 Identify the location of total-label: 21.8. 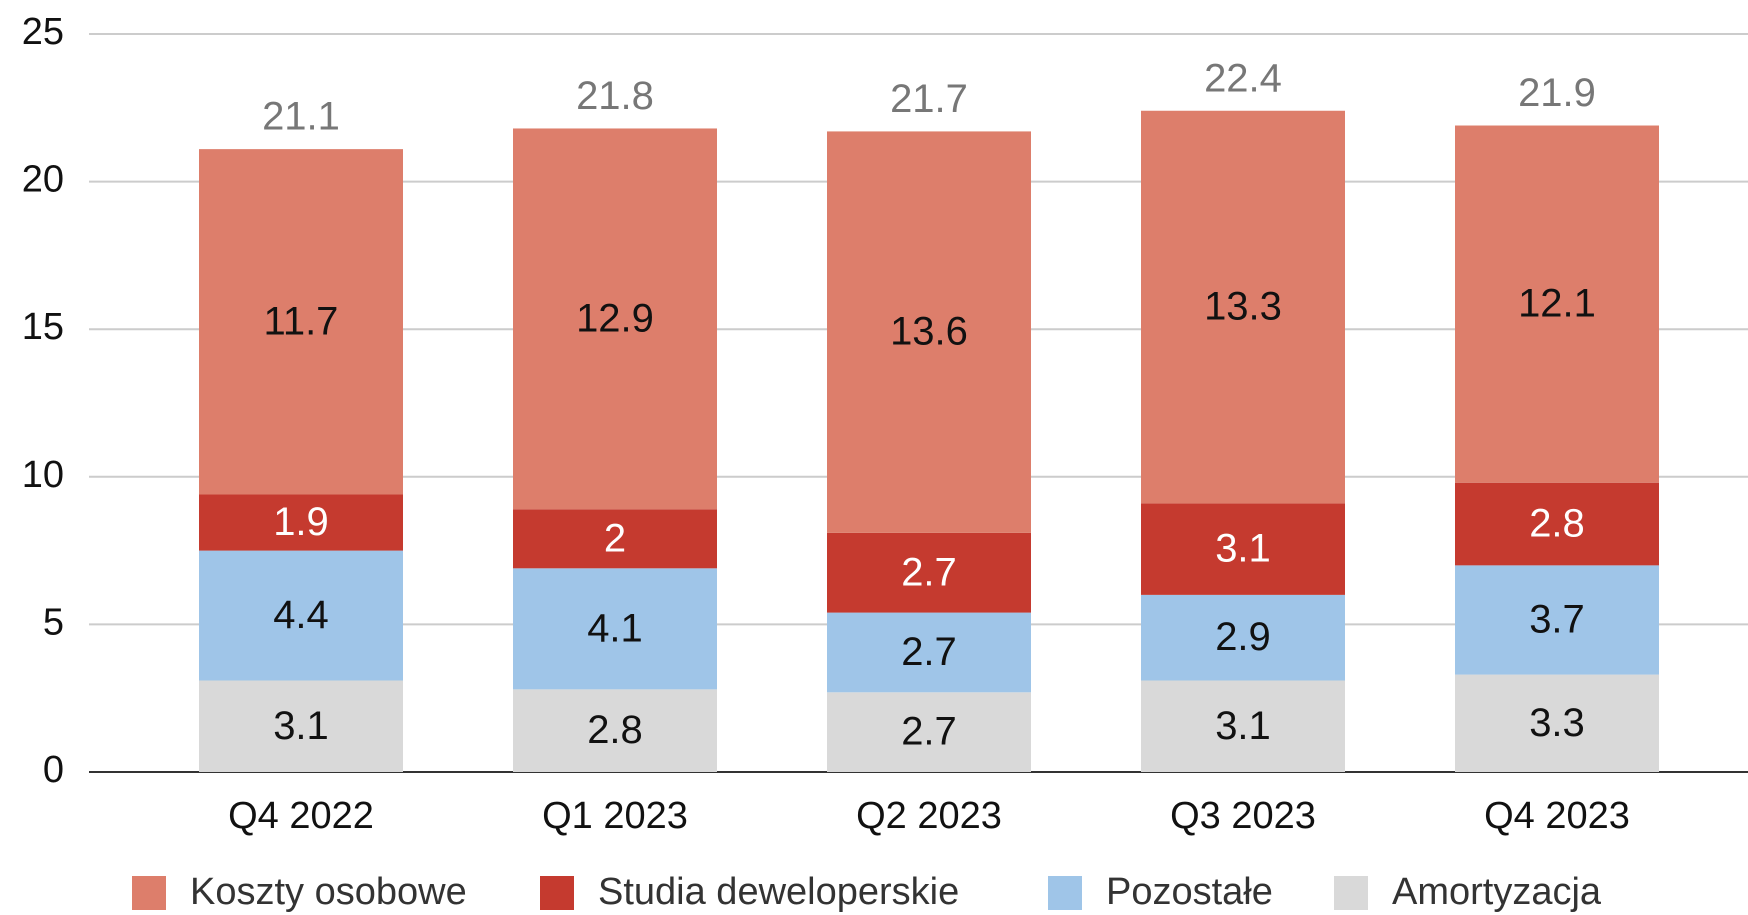
(615, 96).